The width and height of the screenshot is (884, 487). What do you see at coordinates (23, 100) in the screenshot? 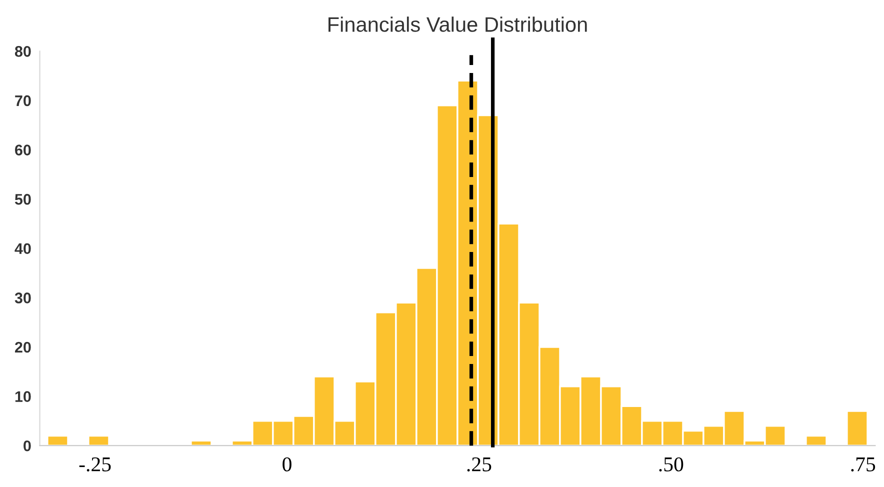
I see `y-tick-label: 70` at bounding box center [23, 100].